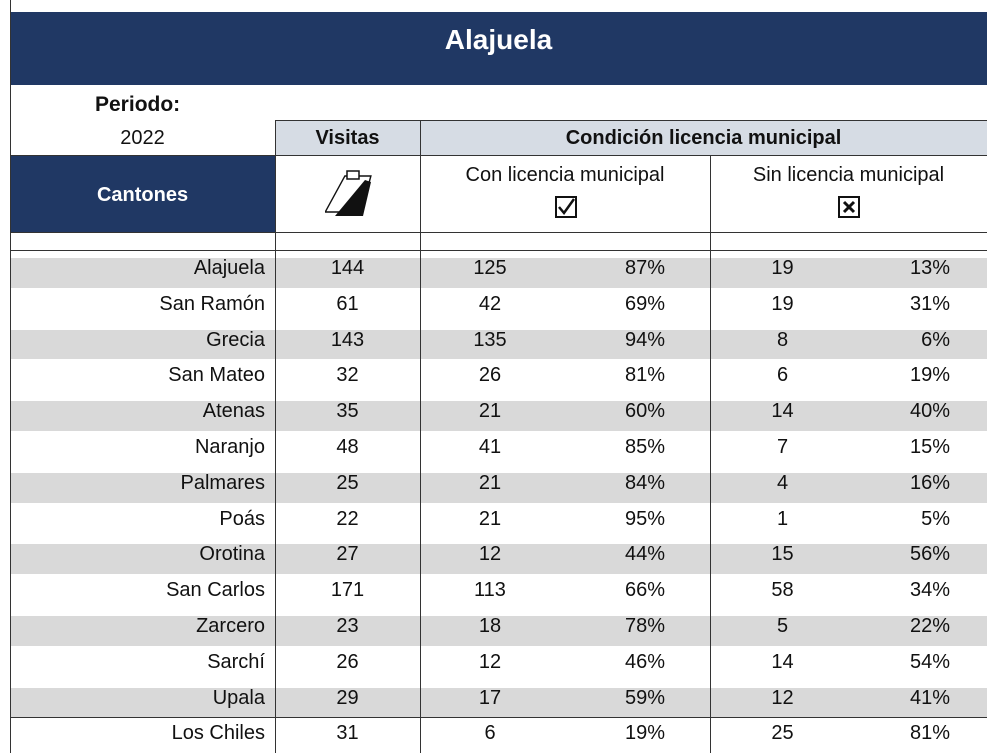  What do you see at coordinates (782, 554) in the screenshot?
I see `without-count: 15` at bounding box center [782, 554].